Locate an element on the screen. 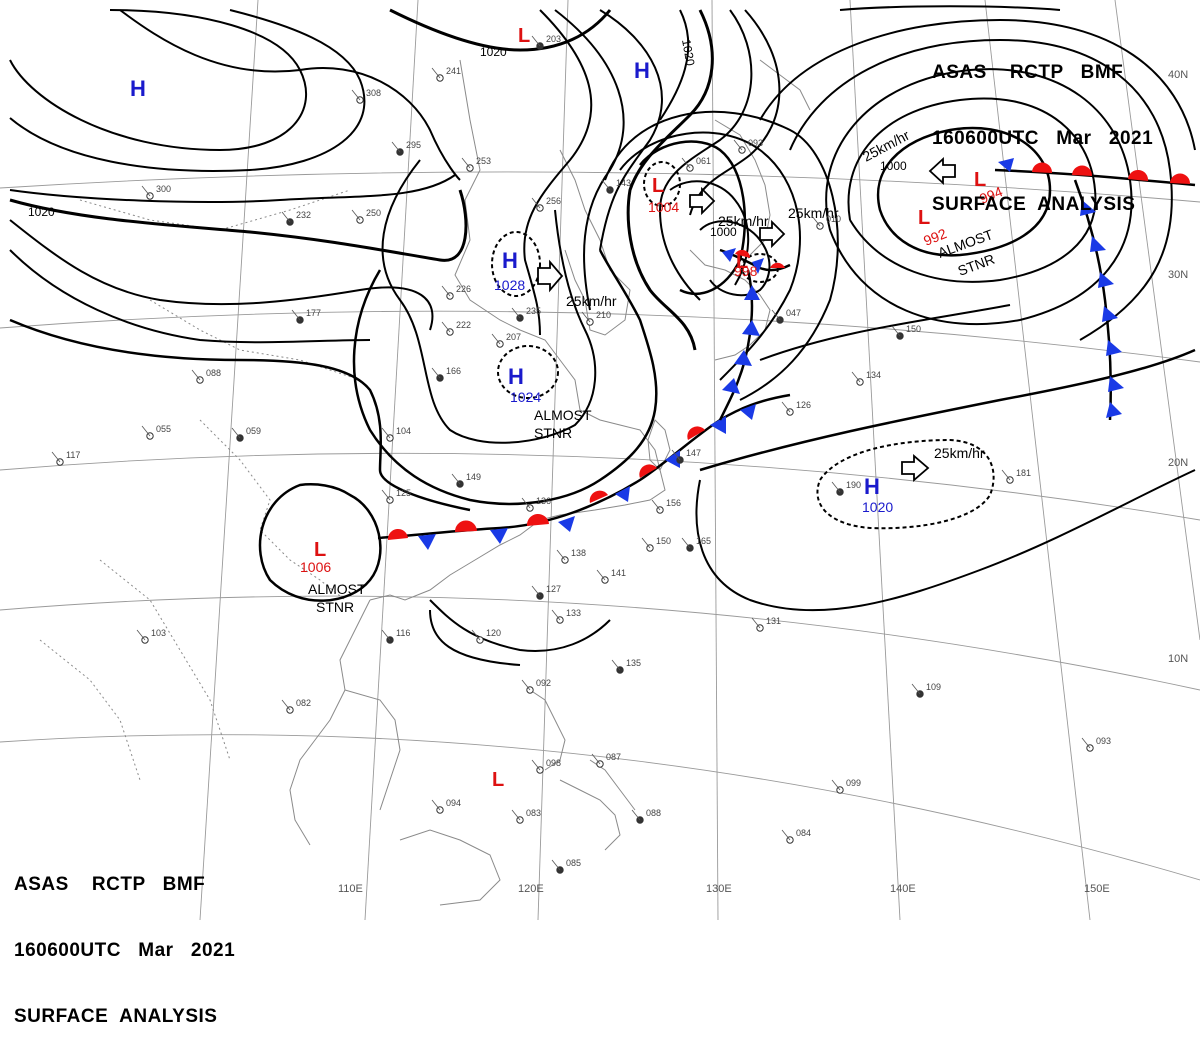  station-pressure-value: 141 is located at coordinates (618, 573).